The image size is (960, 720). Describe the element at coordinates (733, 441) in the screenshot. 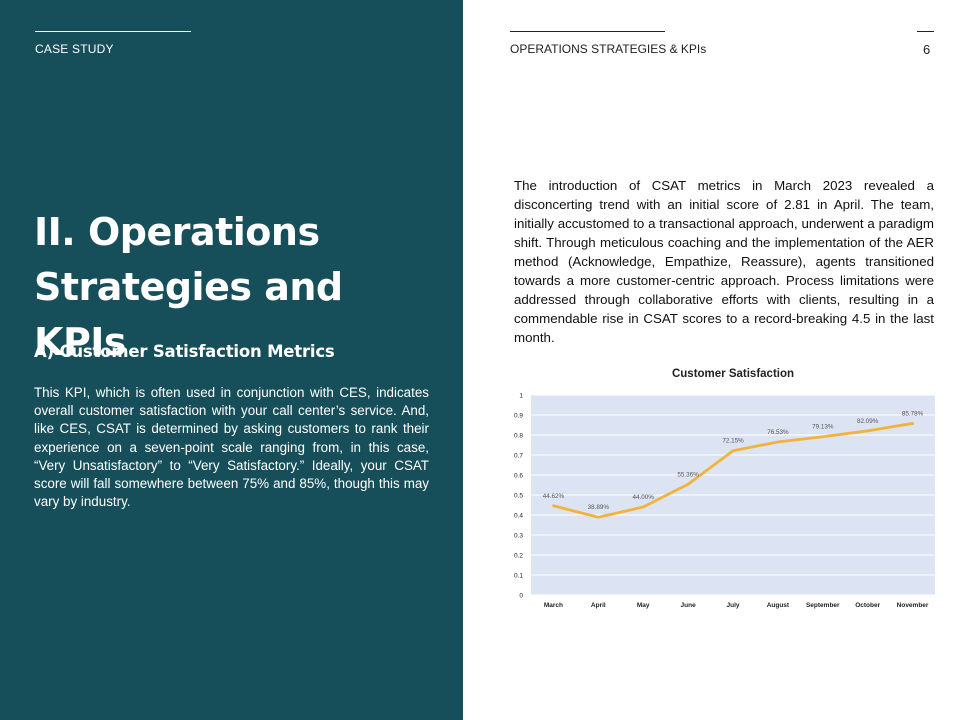

I see `data-label: 72.15%` at that location.